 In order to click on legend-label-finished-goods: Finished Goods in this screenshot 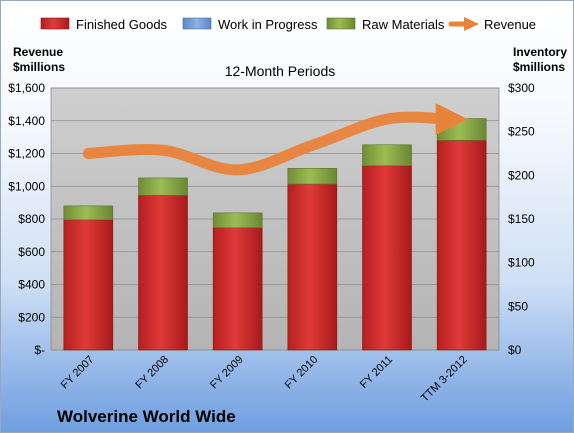, I will do `click(122, 24)`.